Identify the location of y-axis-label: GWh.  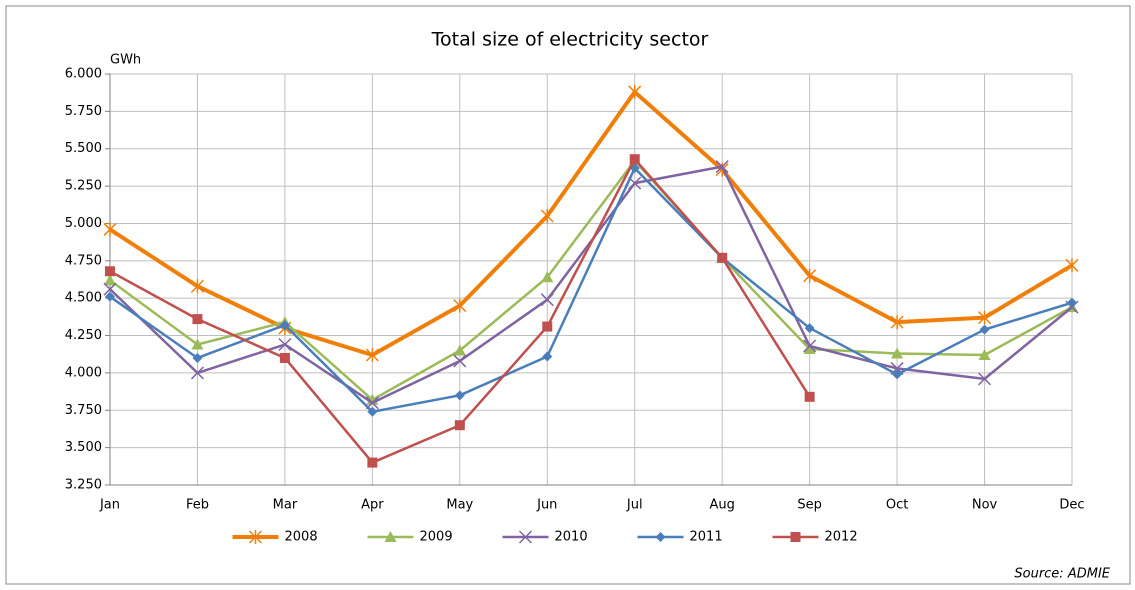
(125, 60).